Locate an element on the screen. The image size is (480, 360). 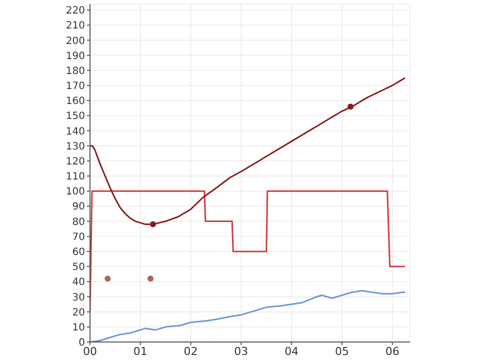
y-tick-label: 90 is located at coordinates (78, 207).